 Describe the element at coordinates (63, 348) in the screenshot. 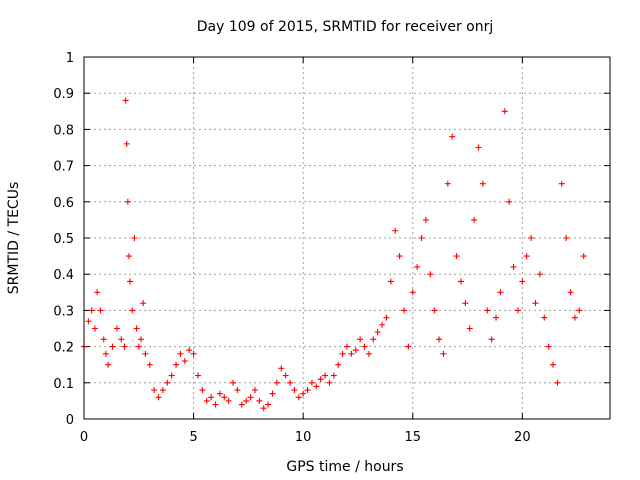

I see `y-tick-label: 0.2` at that location.